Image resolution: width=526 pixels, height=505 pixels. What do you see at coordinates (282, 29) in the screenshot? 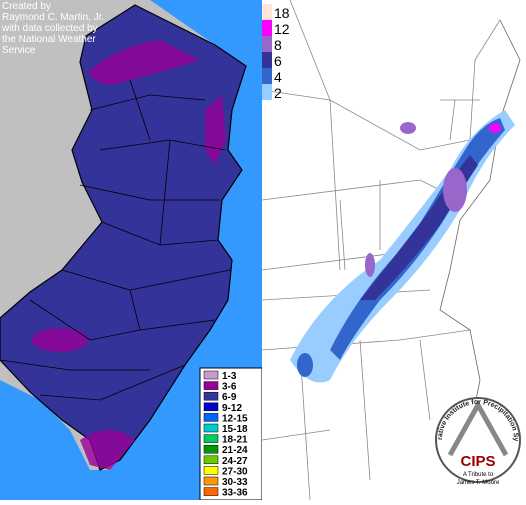
I see `legend-label: 12` at bounding box center [282, 29].